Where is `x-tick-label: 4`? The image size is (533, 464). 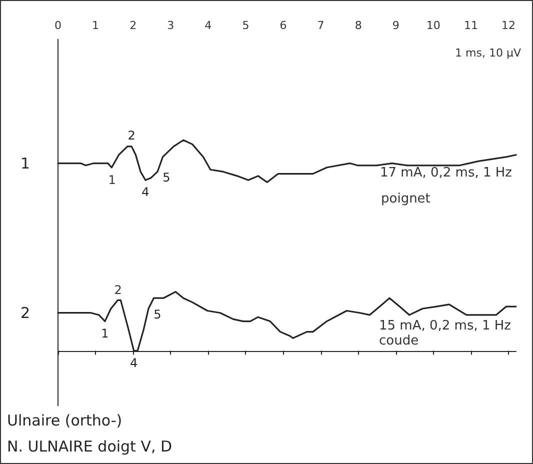
x-tick-label: 4 is located at coordinates (208, 25).